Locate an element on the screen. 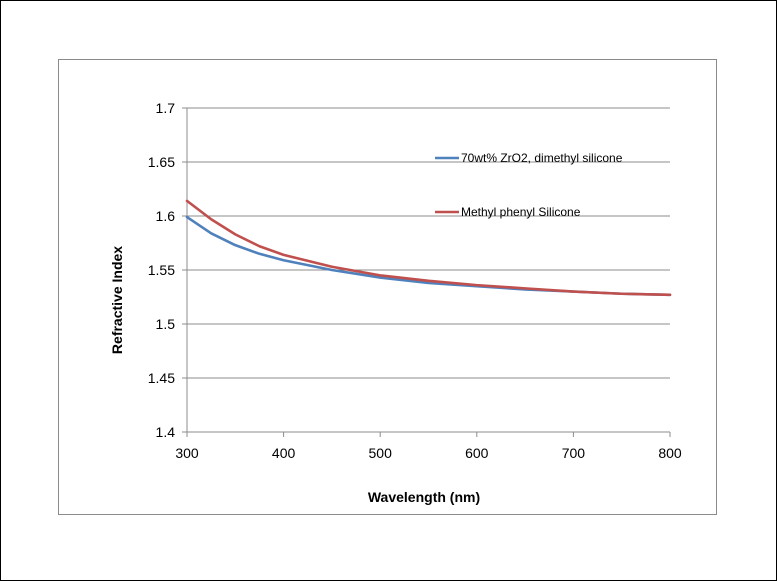  y-tick-label: 1.55 is located at coordinates (161, 270).